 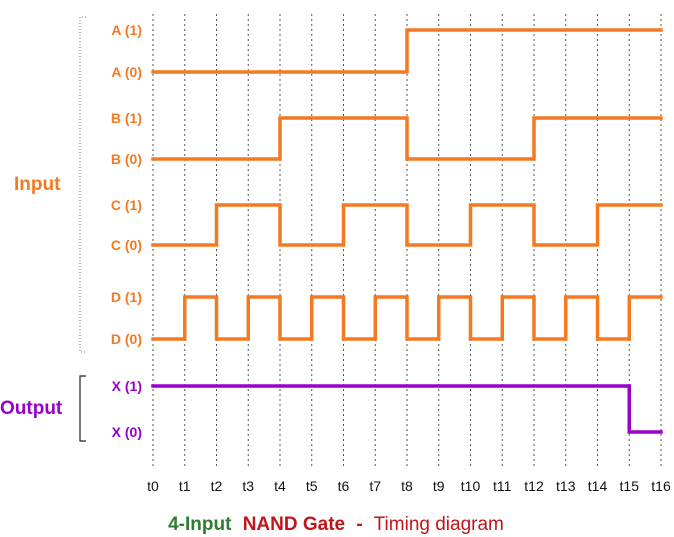 What do you see at coordinates (407, 318) in the screenshot?
I see `signal-d-waveform` at bounding box center [407, 318].